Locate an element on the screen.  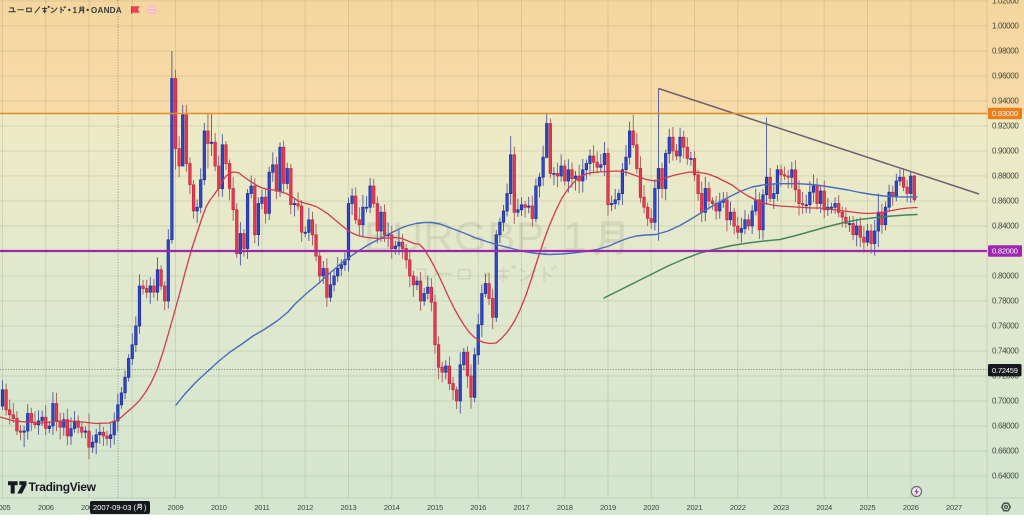
svg-text: 2017 is located at coordinates (522, 507).